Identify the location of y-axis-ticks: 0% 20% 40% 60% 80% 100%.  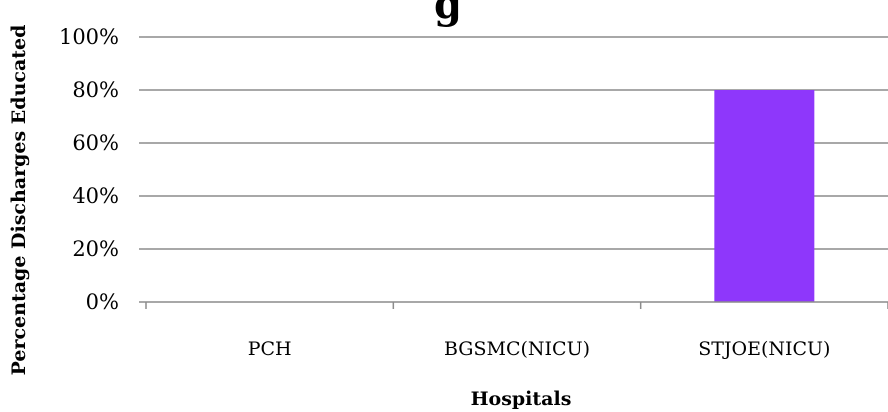
(102, 169).